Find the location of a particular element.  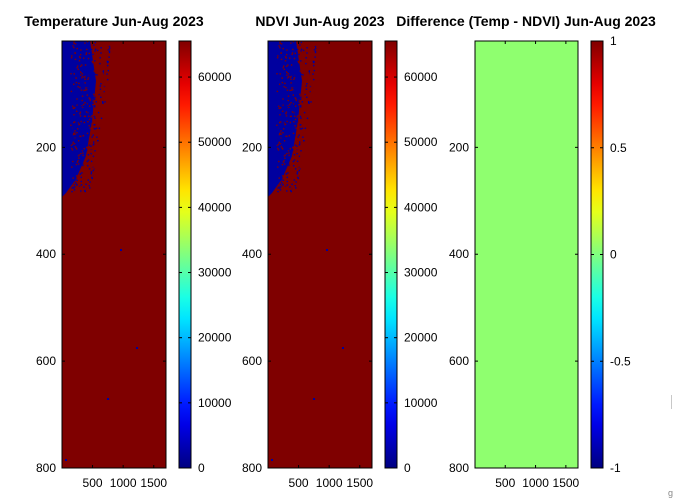

colorbar-tick-label: 0.5 is located at coordinates (618, 148).